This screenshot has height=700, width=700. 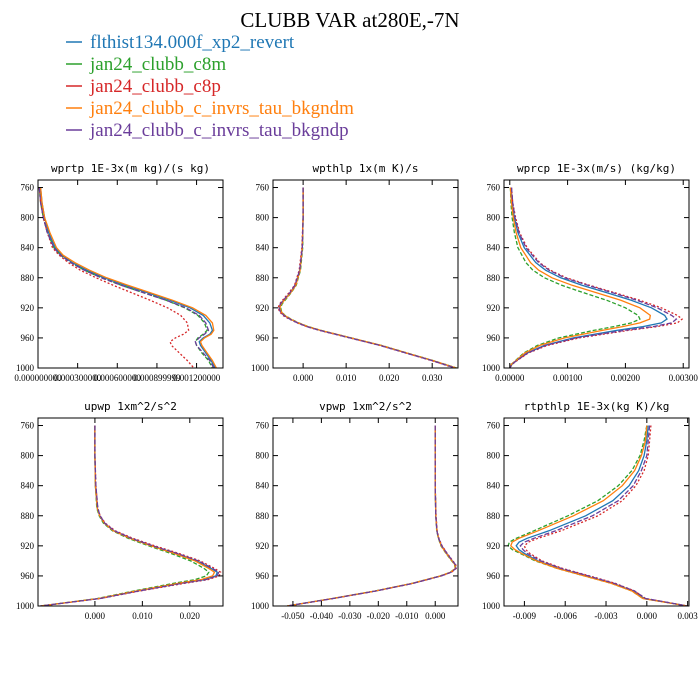 I want to click on x-tick-label: -0.030, so click(x=350, y=616).